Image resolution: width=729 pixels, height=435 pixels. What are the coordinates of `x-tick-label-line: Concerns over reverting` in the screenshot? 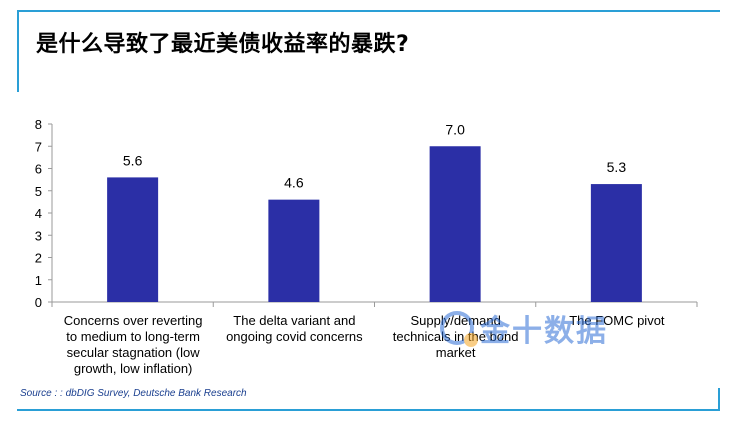 It's located at (133, 320).